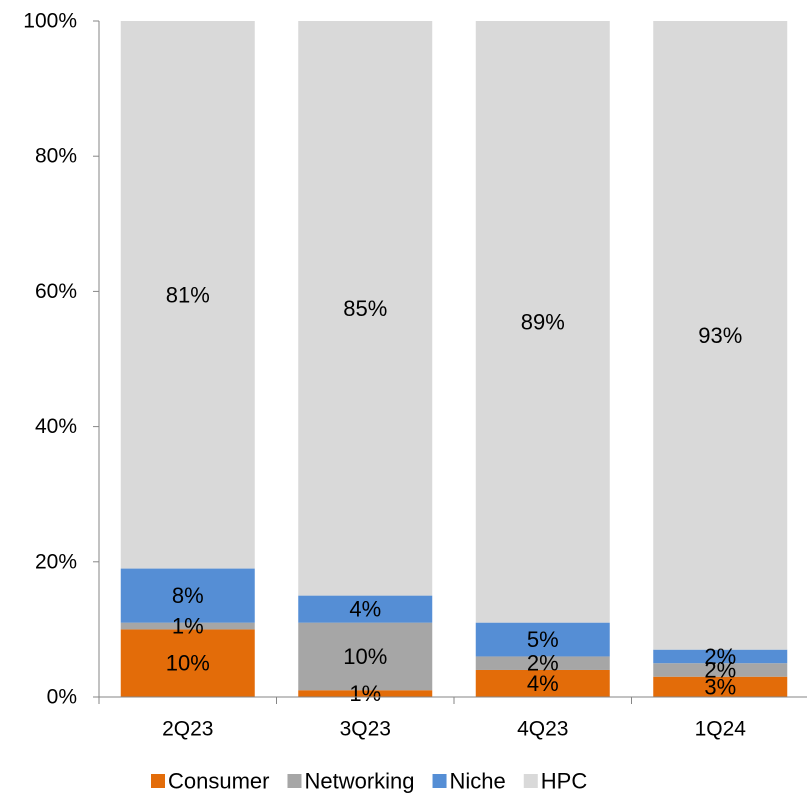  I want to click on y-tick-label: 60%, so click(56, 291).